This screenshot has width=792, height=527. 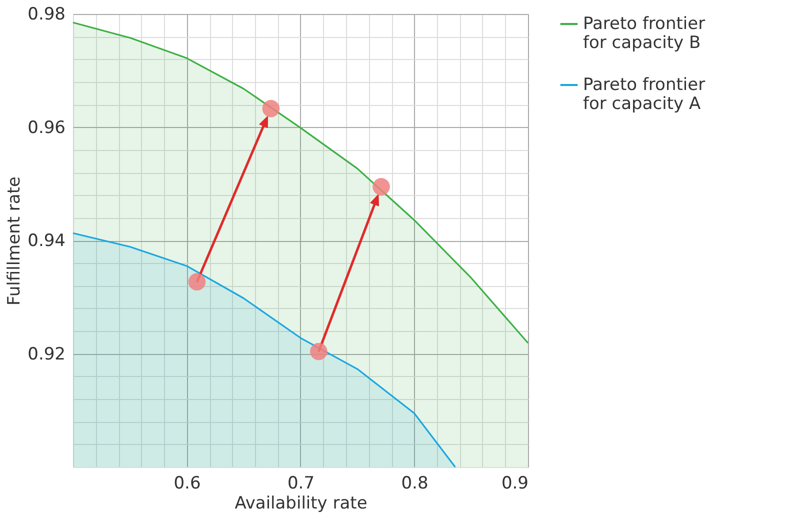 I want to click on x-tick-label: 0.6, so click(x=187, y=484).